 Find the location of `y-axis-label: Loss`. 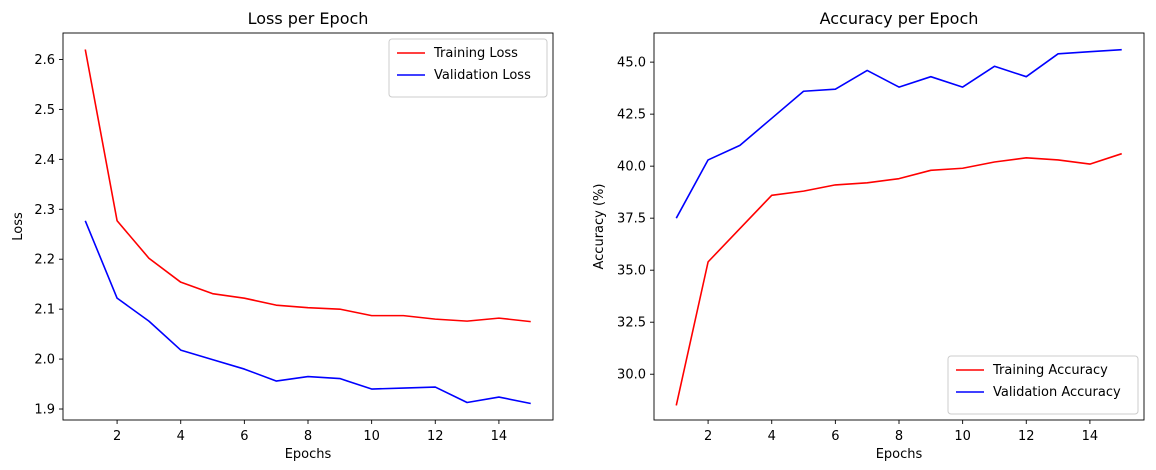

y-axis-label: Loss is located at coordinates (18, 226).